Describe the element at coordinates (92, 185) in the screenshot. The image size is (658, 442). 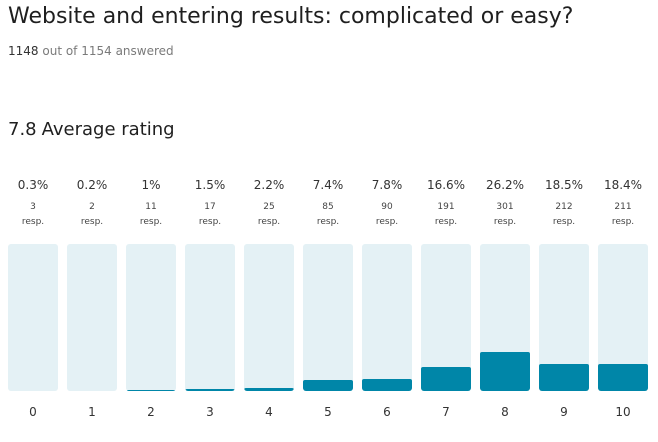
I see `percent-label: 0.2%` at that location.